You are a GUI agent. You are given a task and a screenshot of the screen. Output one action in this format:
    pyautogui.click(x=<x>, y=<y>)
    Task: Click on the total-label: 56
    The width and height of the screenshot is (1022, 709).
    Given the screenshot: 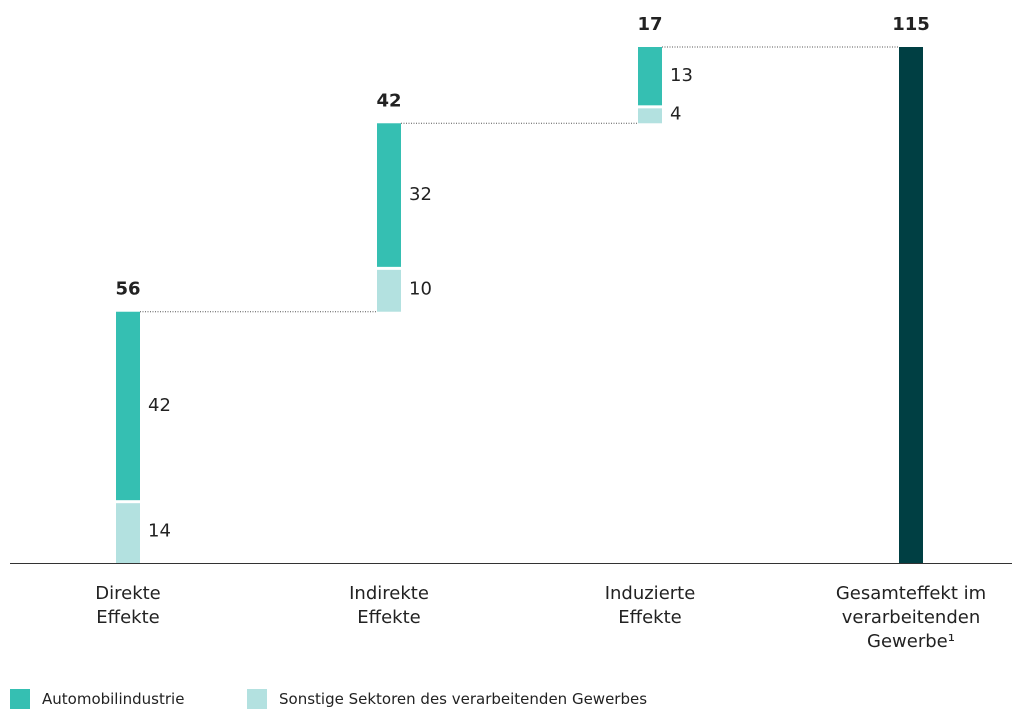 What is the action you would take?
    pyautogui.click(x=127, y=289)
    